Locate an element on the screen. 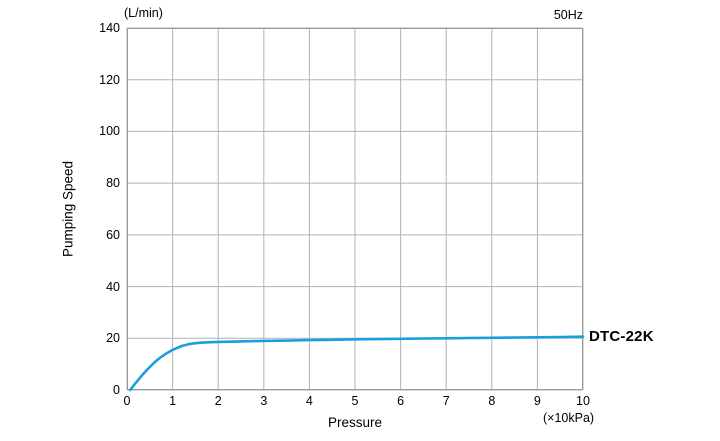  y-axis-unit-label: (L/min) is located at coordinates (143, 13).